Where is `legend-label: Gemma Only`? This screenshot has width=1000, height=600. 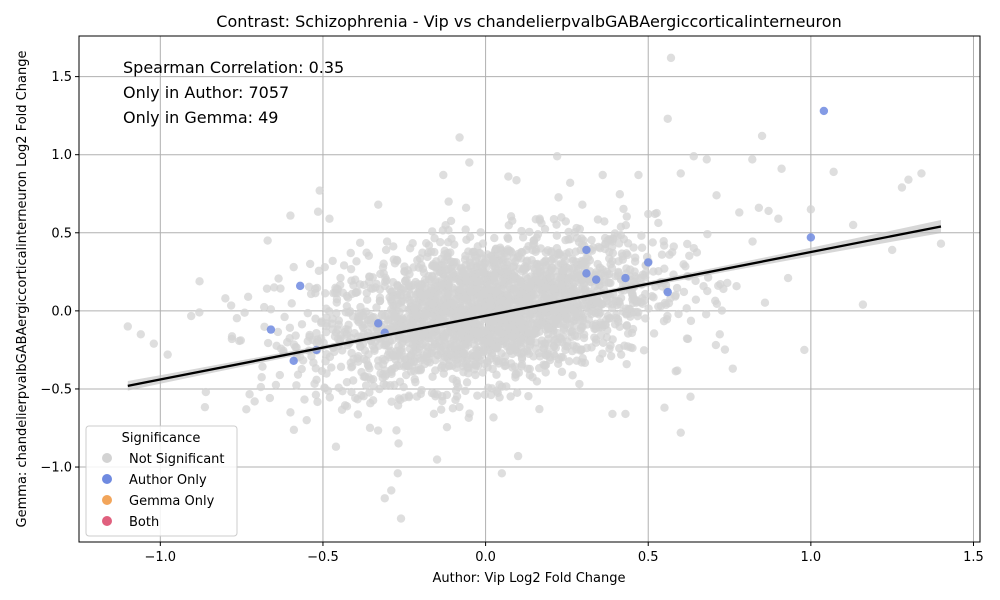
legend-label: Gemma Only is located at coordinates (172, 501).